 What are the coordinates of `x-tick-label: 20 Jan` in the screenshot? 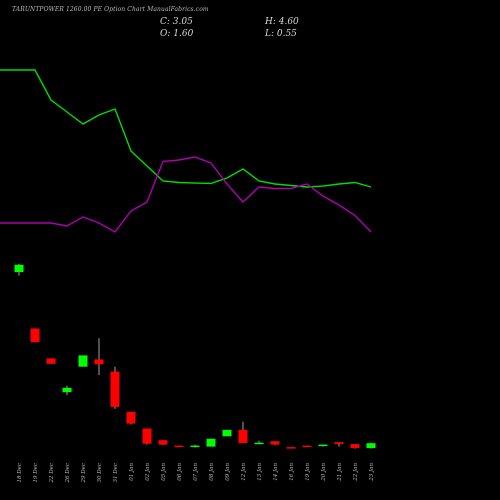 It's located at (324, 472).